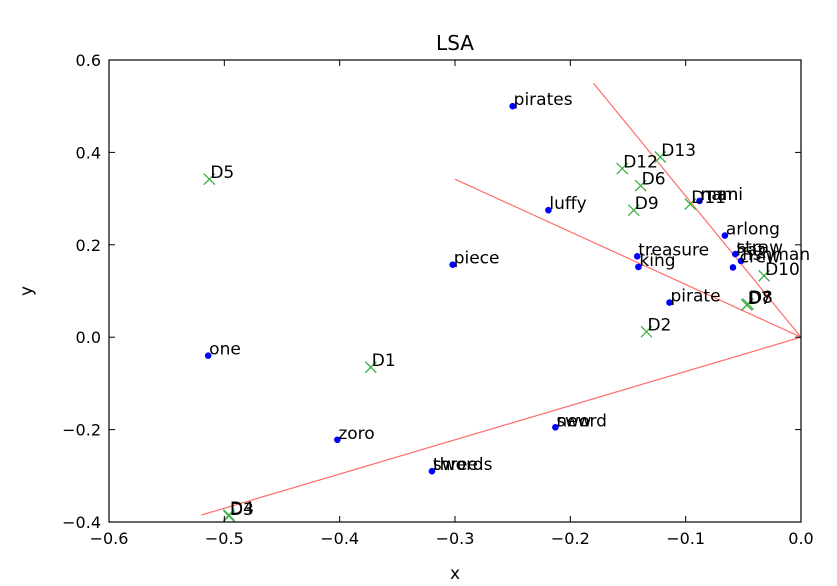 Image resolution: width=837 pixels, height=586 pixels. I want to click on word-label-nami: nami, so click(722, 195).